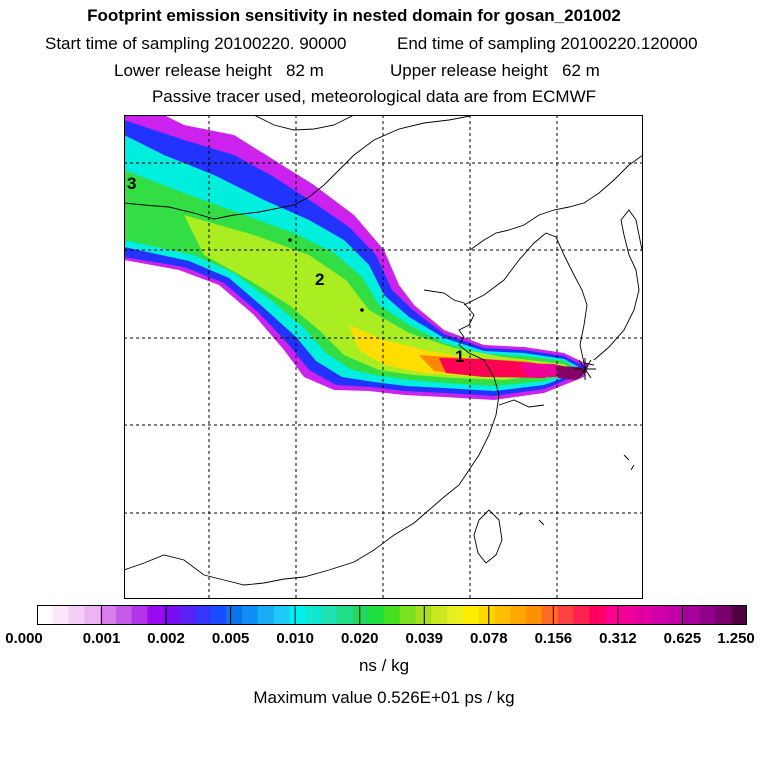 Image resolution: width=768 pixels, height=768 pixels. I want to click on region-label-2: 2, so click(320, 279).